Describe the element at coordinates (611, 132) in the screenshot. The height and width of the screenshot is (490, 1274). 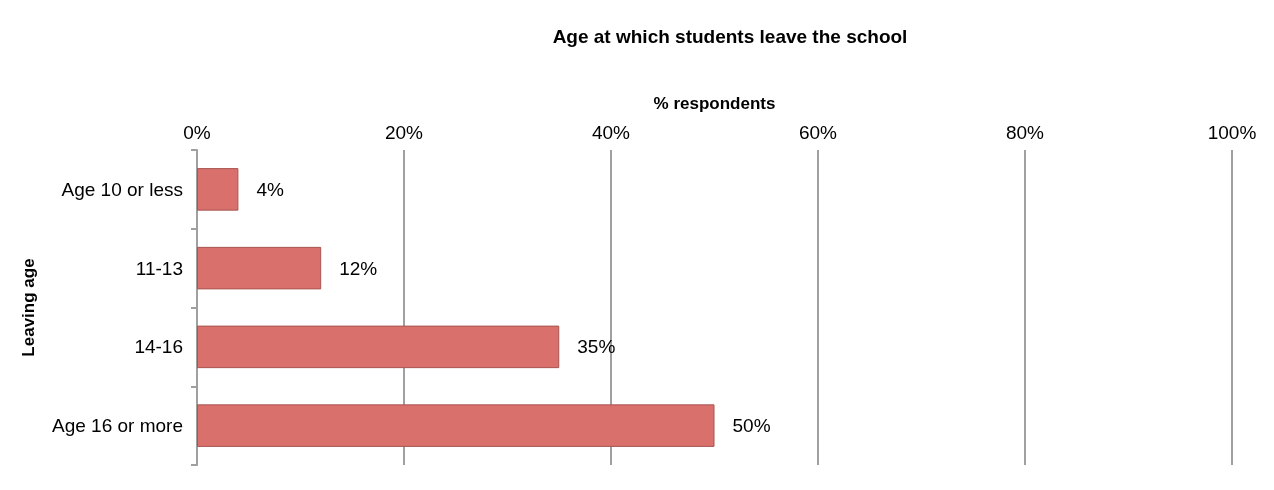
I see `x-tick-label: 40%` at that location.